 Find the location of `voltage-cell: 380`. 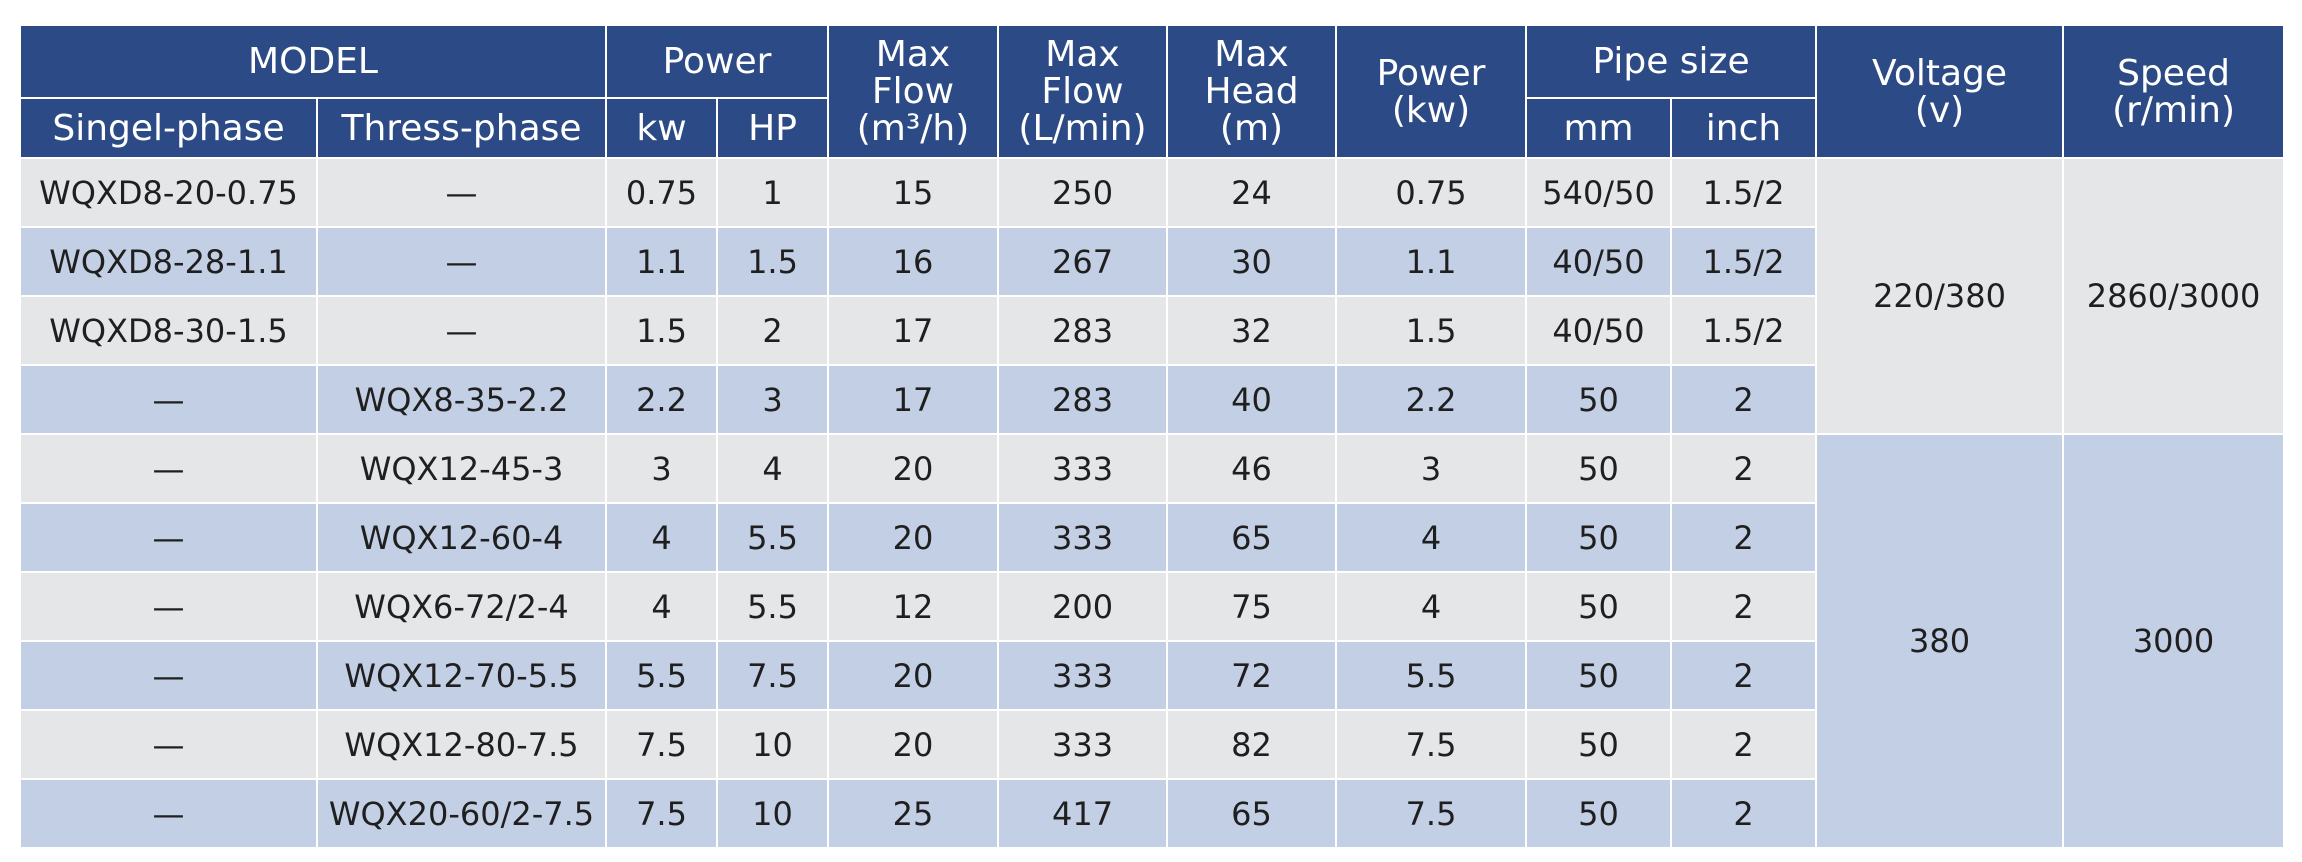

voltage-cell: 380 is located at coordinates (1940, 641).